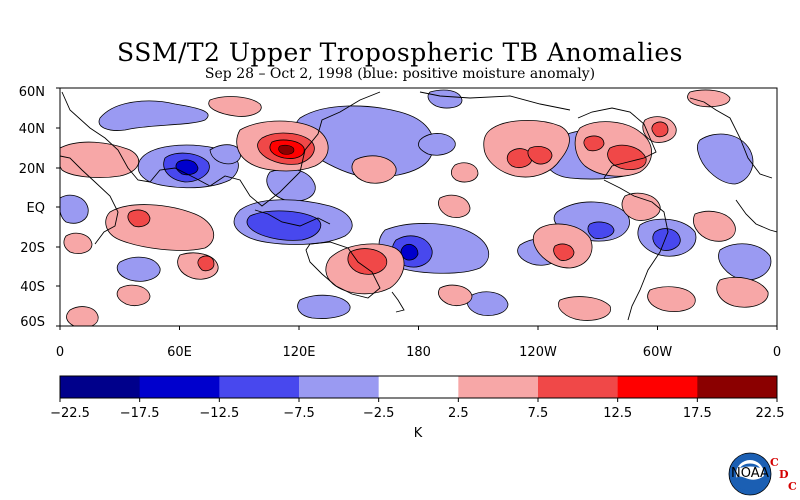 This screenshot has height=500, width=800. Describe the element at coordinates (538, 413) in the screenshot. I see `colorbar-tick-label: 7.5` at that location.